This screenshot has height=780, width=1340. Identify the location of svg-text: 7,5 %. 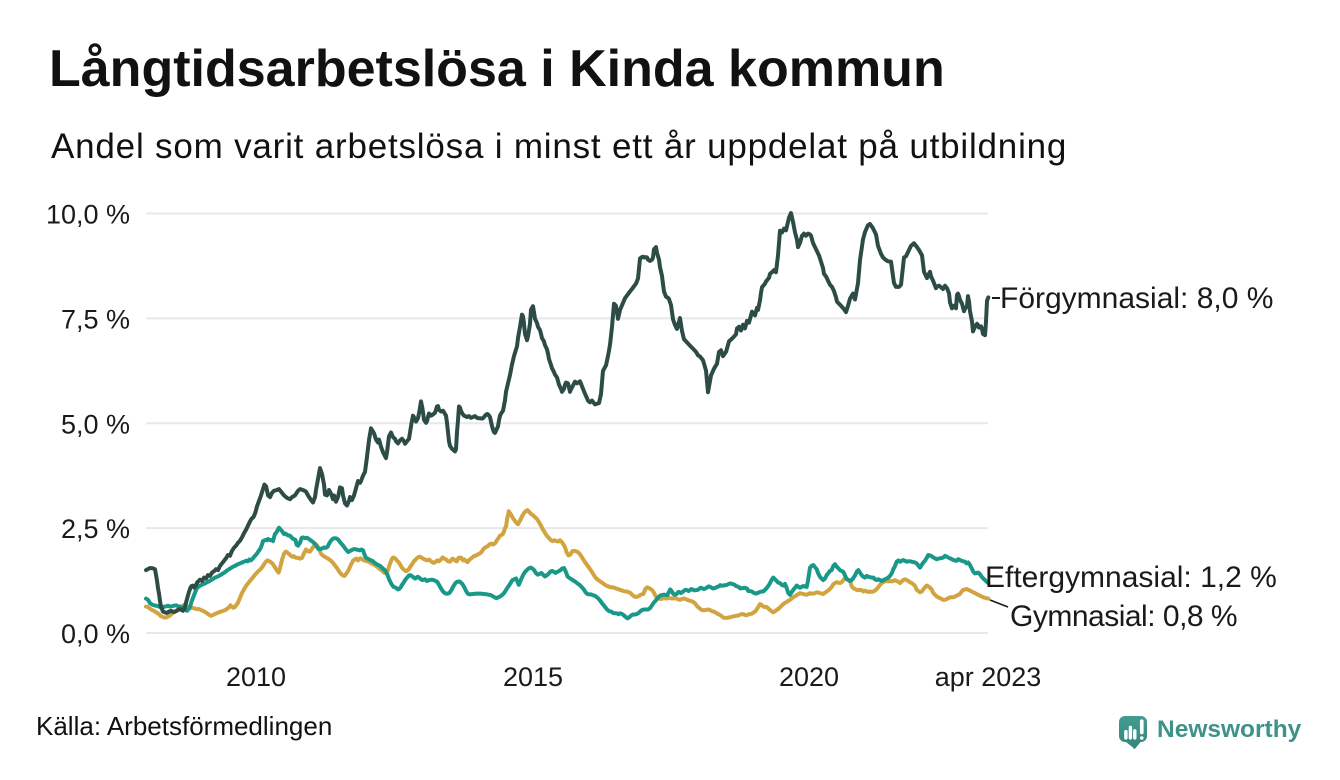
(95, 319).